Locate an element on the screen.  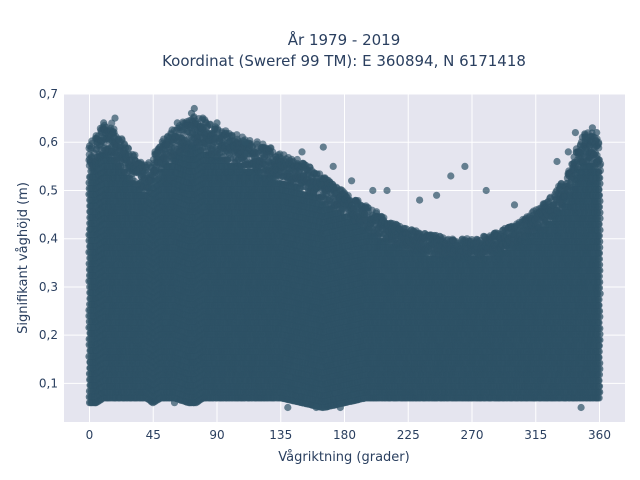
chart-title-line-1: År 1979 - 2019 is located at coordinates (344, 39).